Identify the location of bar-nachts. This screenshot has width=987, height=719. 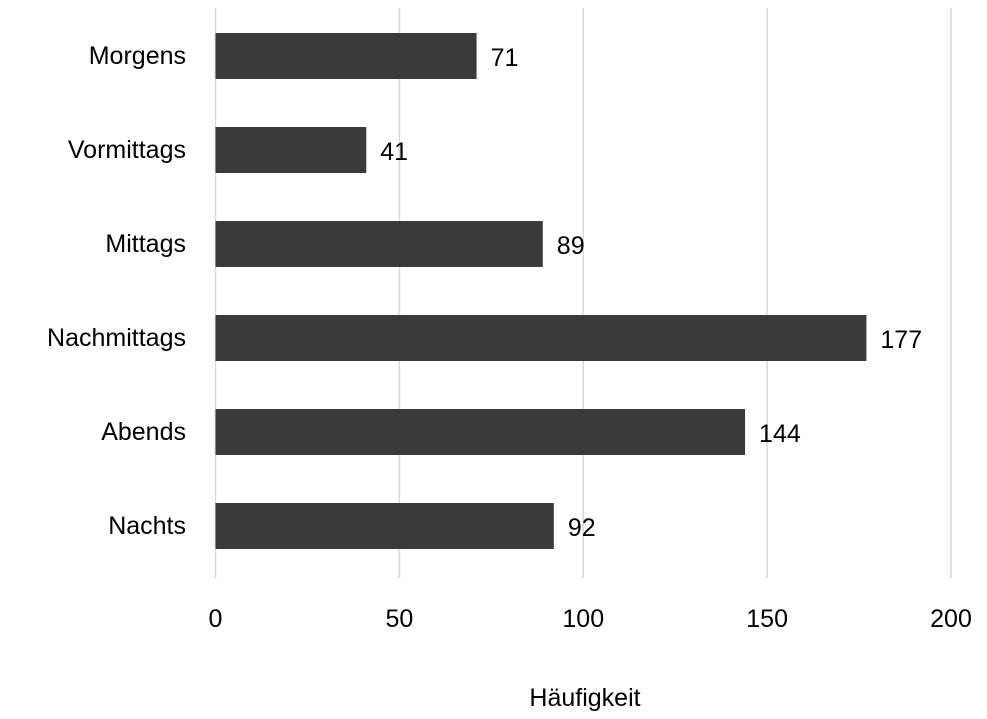
(384, 526).